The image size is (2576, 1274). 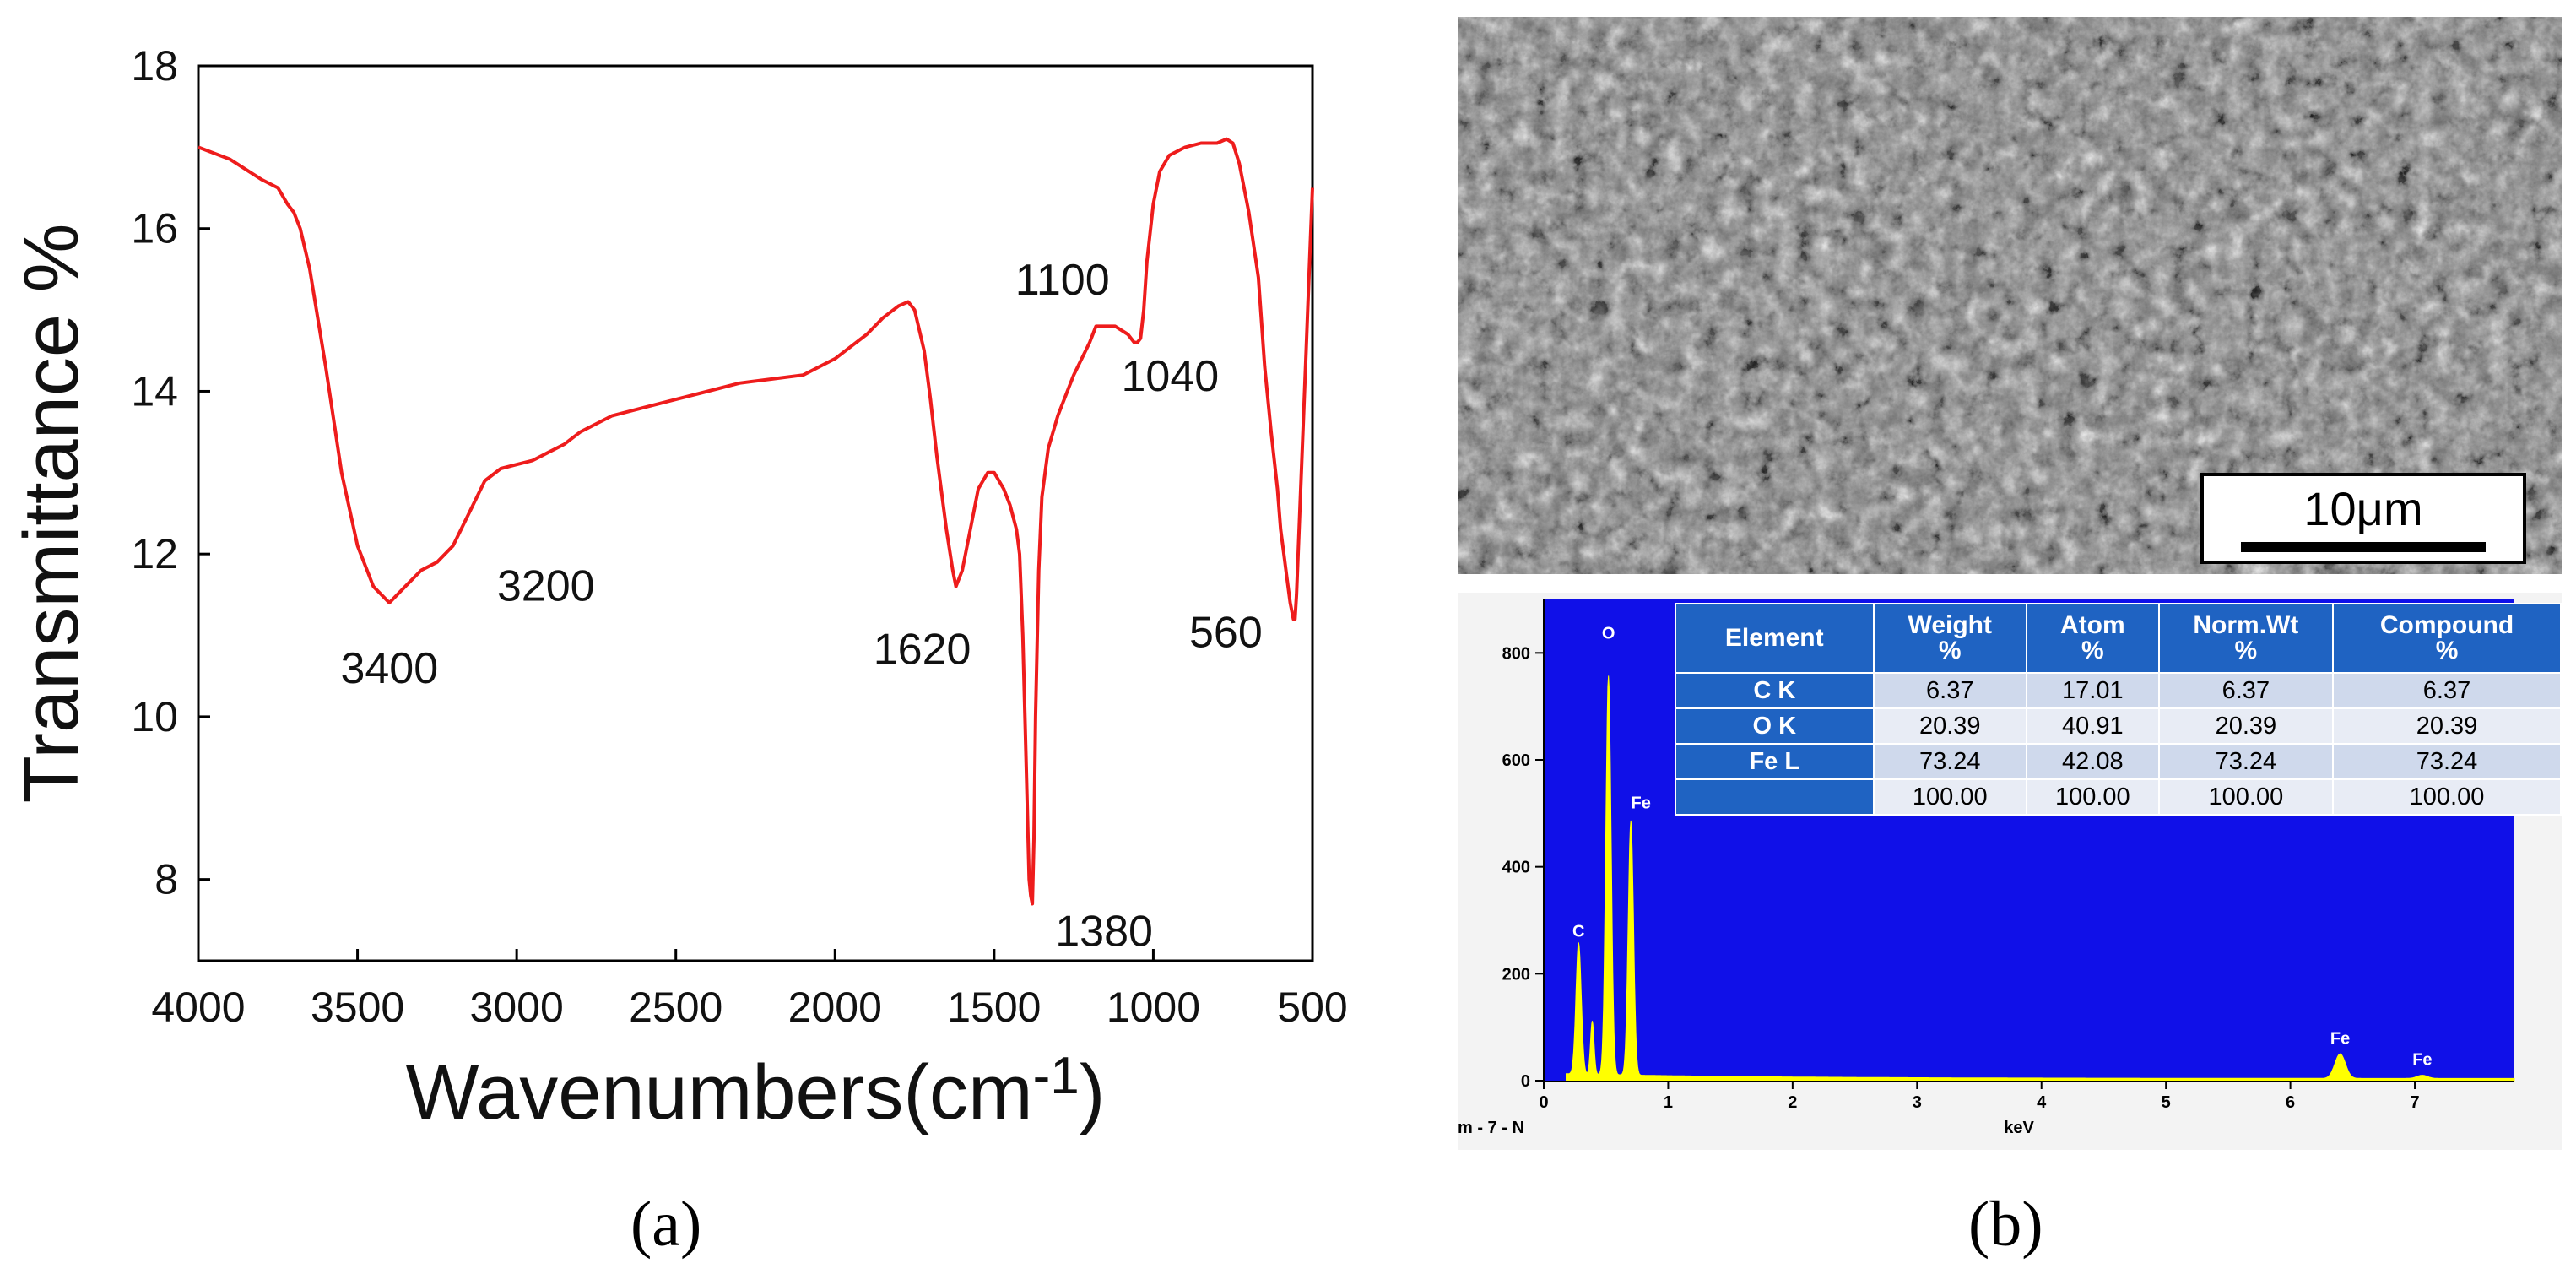 I want to click on cell-weight: 73.24, so click(x=1950, y=761).